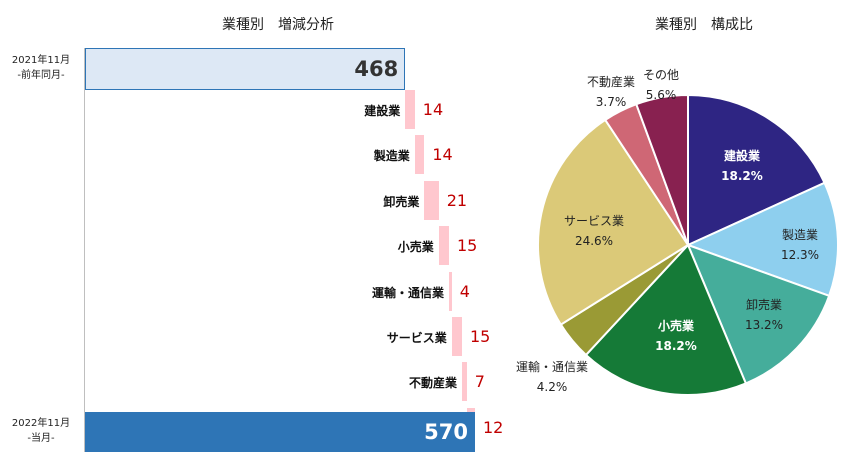 The width and height of the screenshot is (852, 464). I want to click on pie-title: 業種別 構成比, so click(704, 25).